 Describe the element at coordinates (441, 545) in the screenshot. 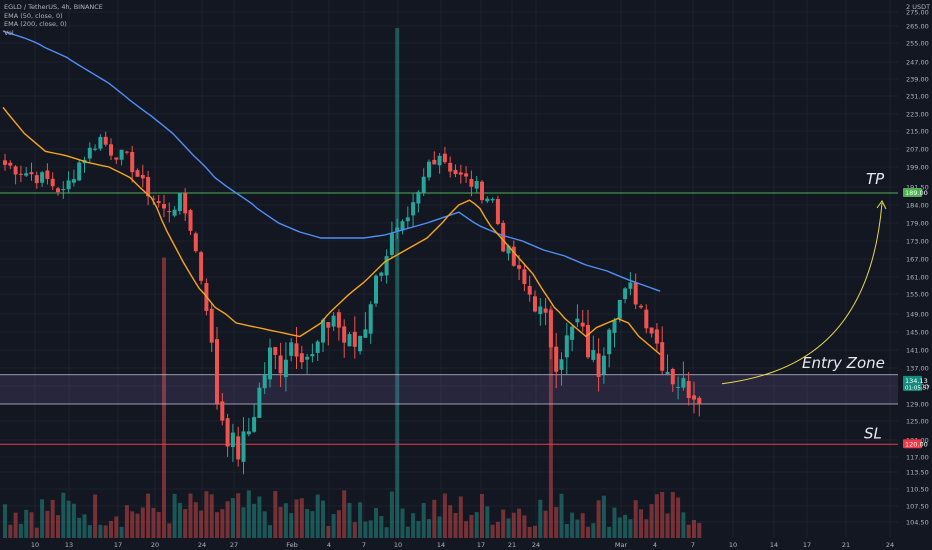

I see `time-tick-label: 14` at that location.